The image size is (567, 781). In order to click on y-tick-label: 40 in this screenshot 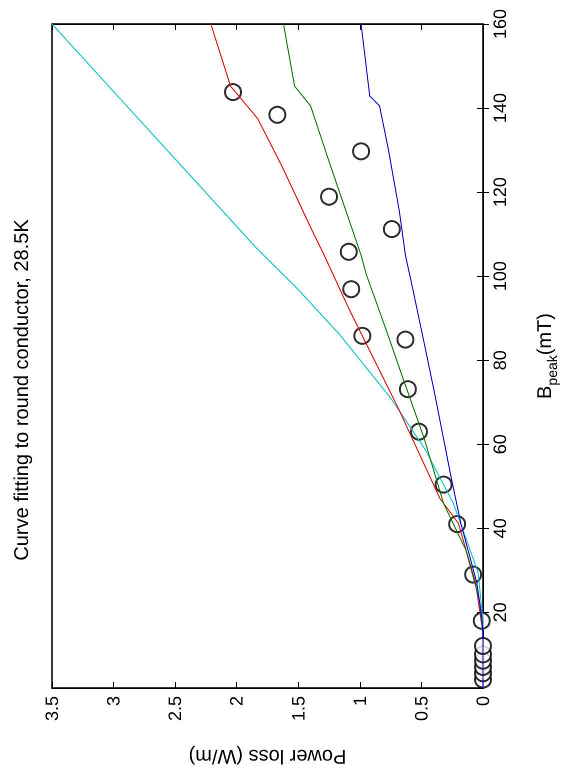, I will do `click(500, 528)`.